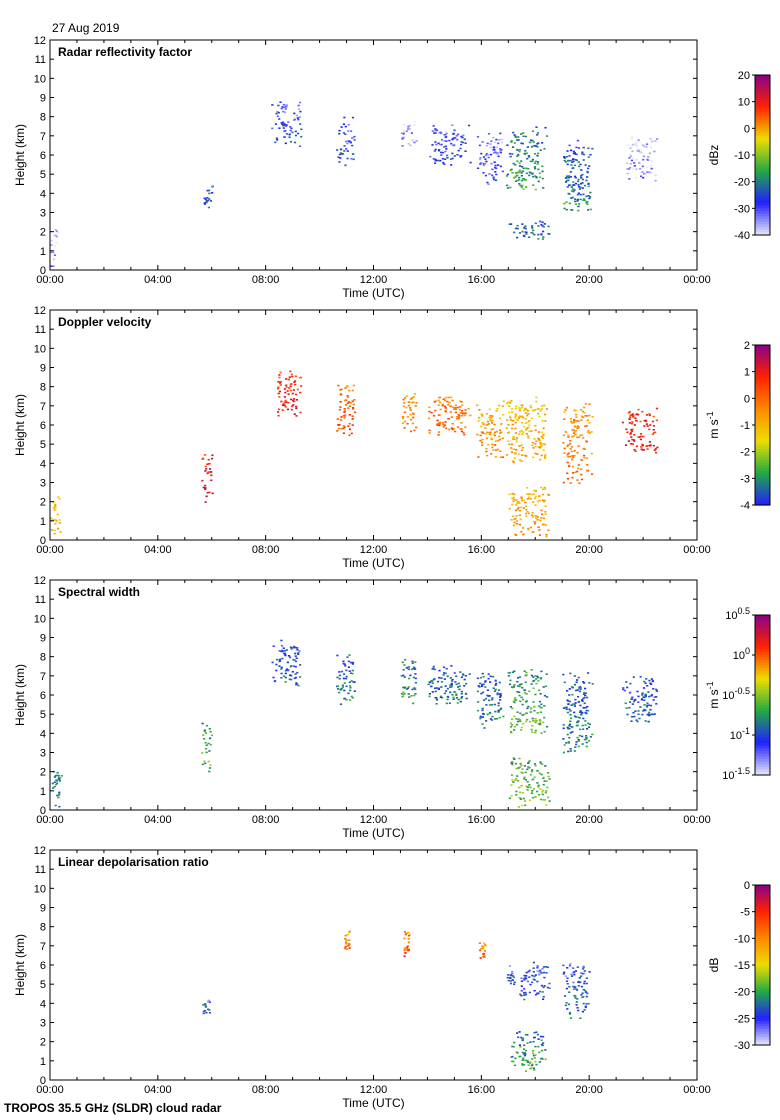 The image size is (780, 1120). What do you see at coordinates (373, 293) in the screenshot?
I see `x-axis-label: Time (UTC)` at bounding box center [373, 293].